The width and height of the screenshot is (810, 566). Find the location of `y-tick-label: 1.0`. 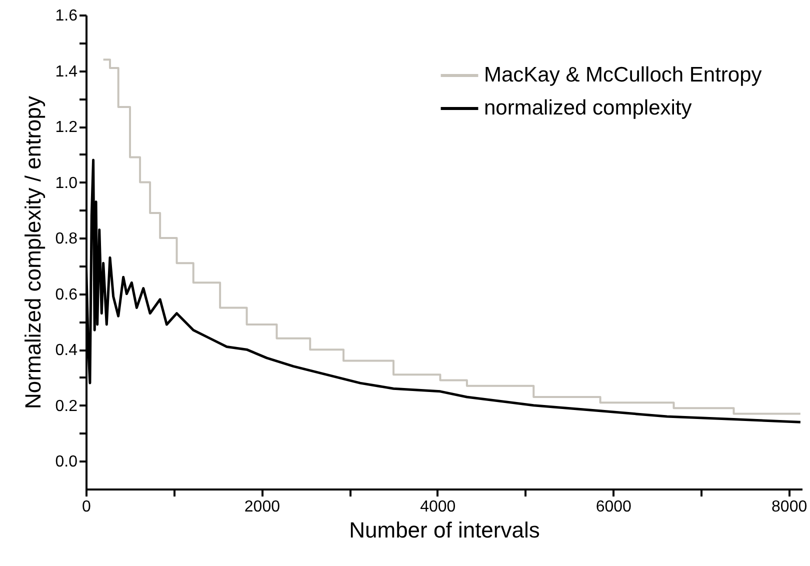

y-tick-label: 1.0 is located at coordinates (66, 183).